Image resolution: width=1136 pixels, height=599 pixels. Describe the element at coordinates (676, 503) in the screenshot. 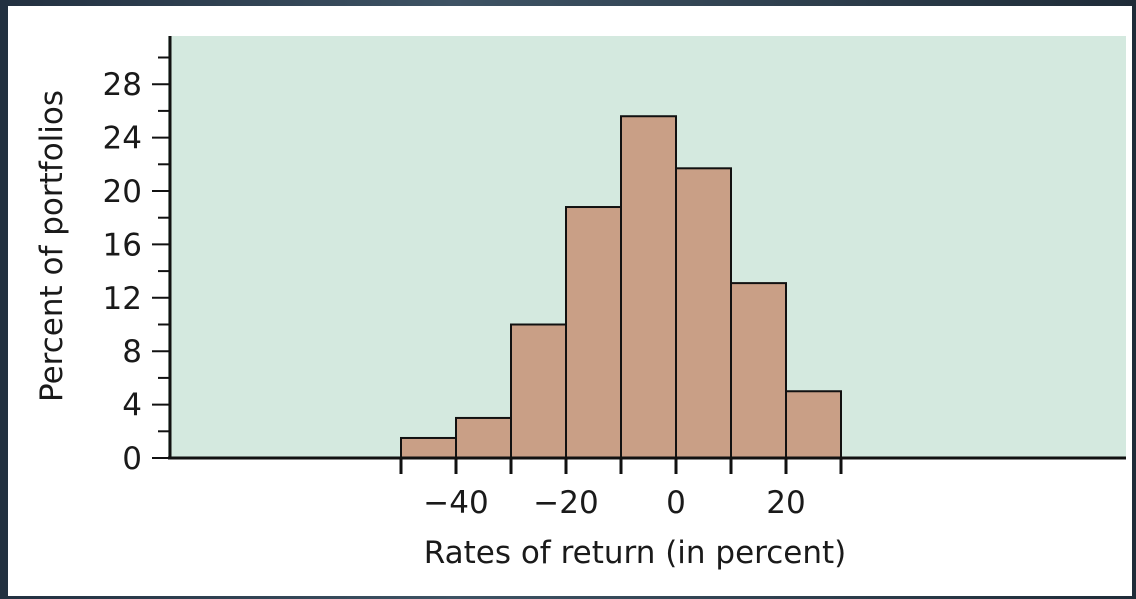

I see `x-tick-label: 0` at that location.